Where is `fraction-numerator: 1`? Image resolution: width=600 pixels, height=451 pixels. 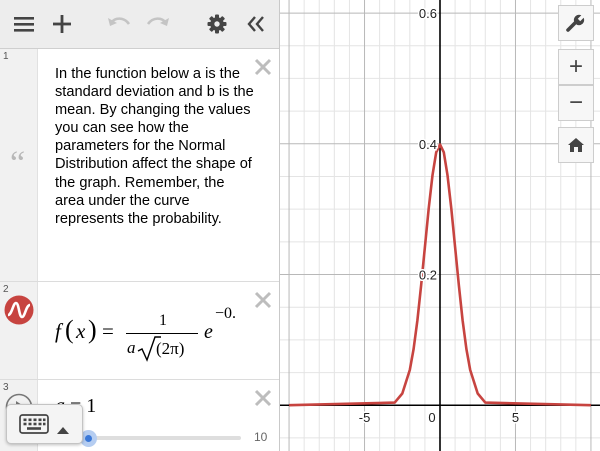 fraction-numerator: 1 is located at coordinates (163, 320).